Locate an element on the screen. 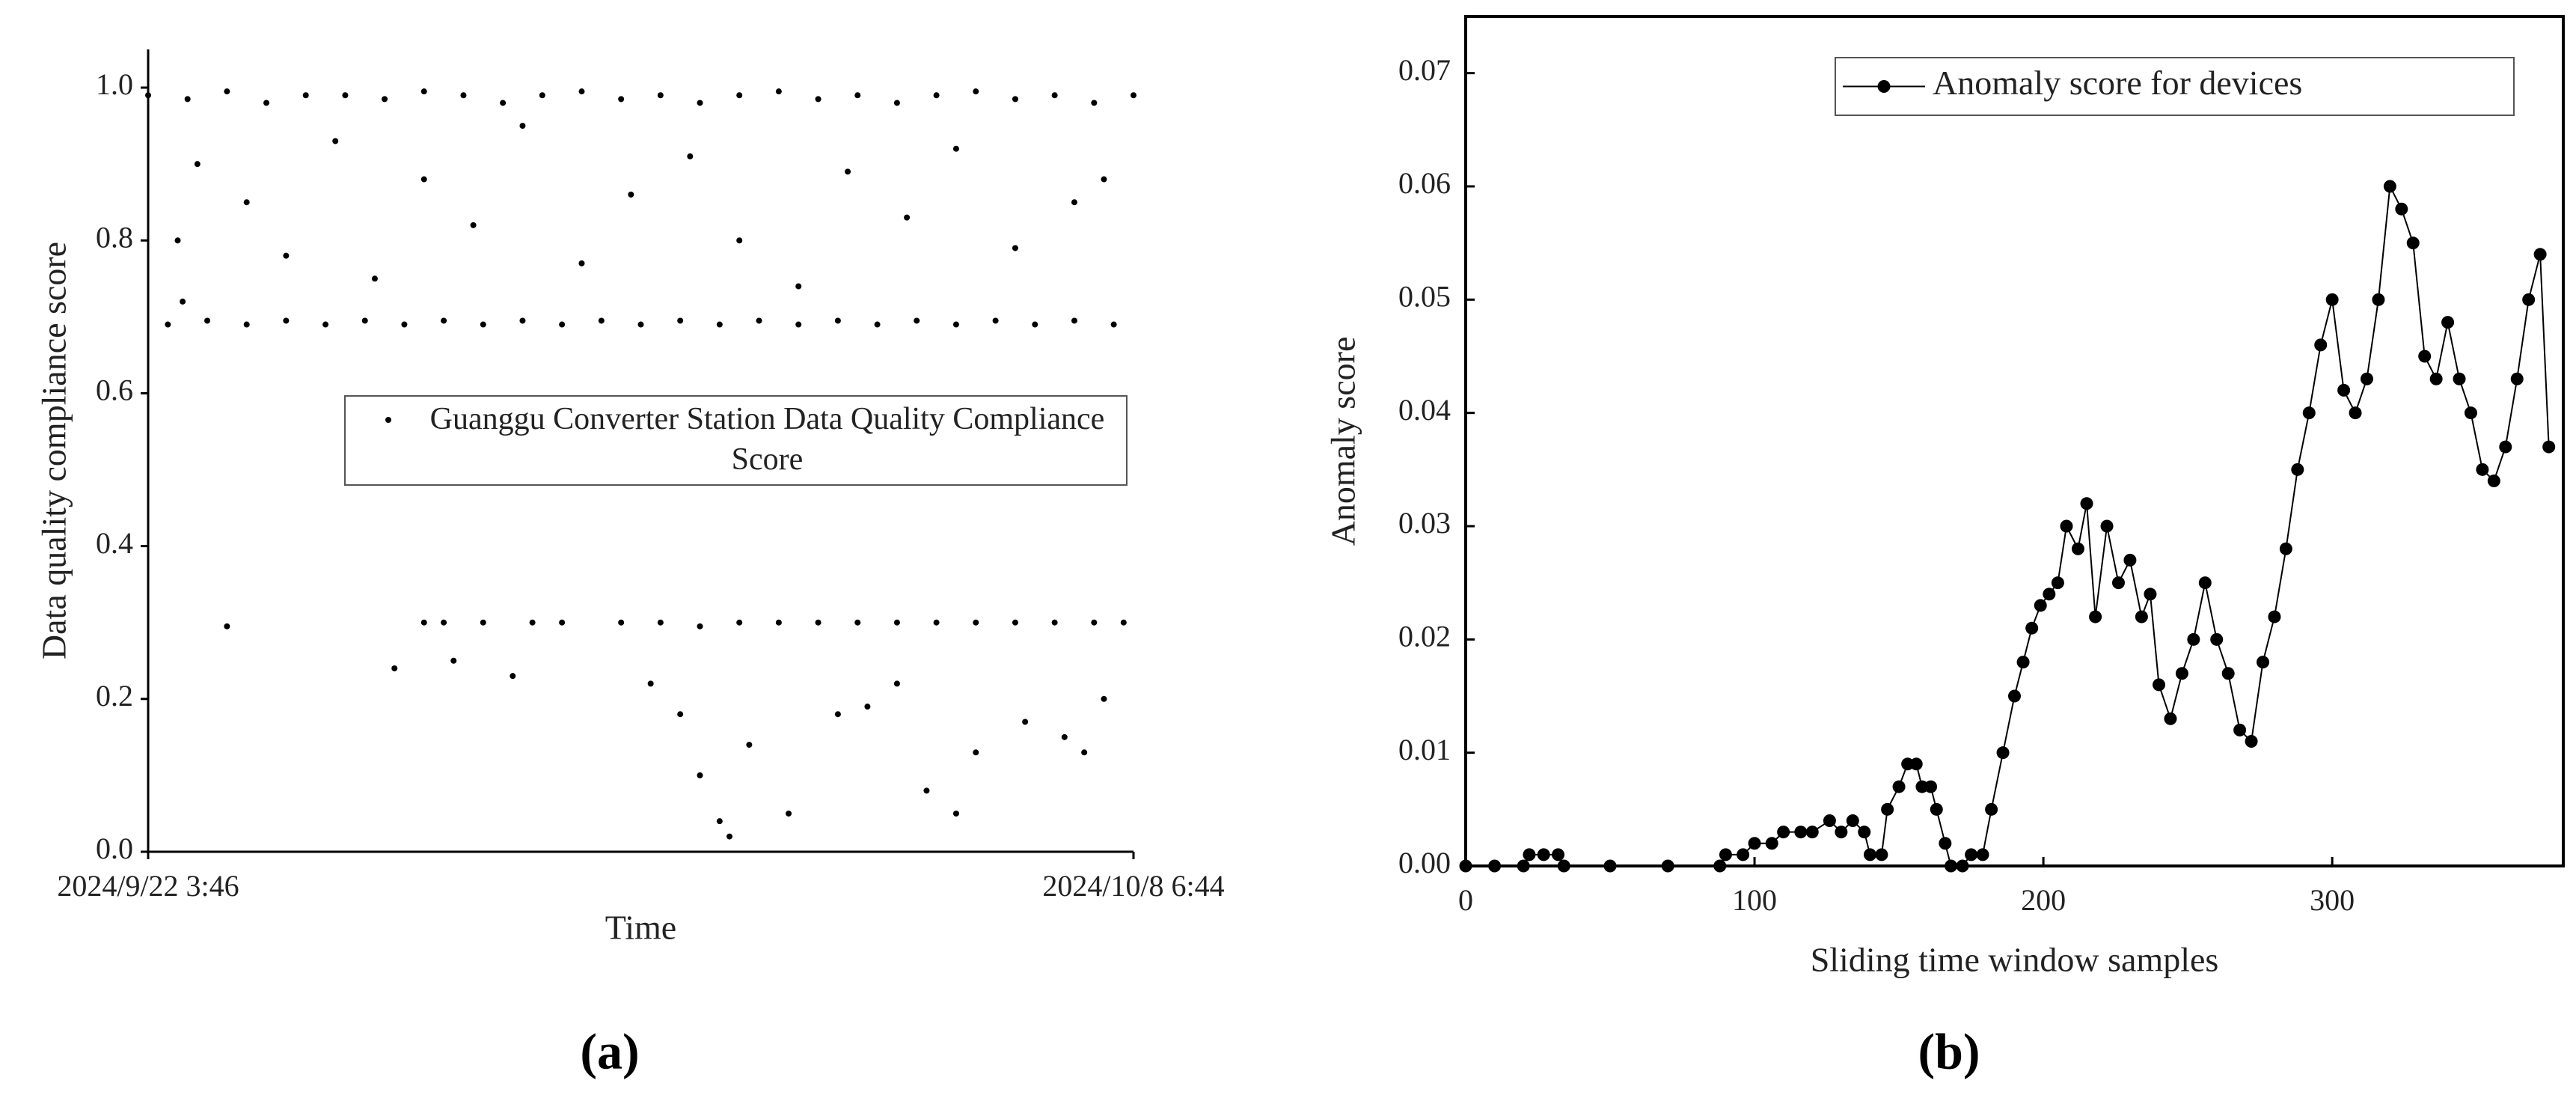 The image size is (2576, 1098). y-tick-label: 0.02 is located at coordinates (1424, 636).